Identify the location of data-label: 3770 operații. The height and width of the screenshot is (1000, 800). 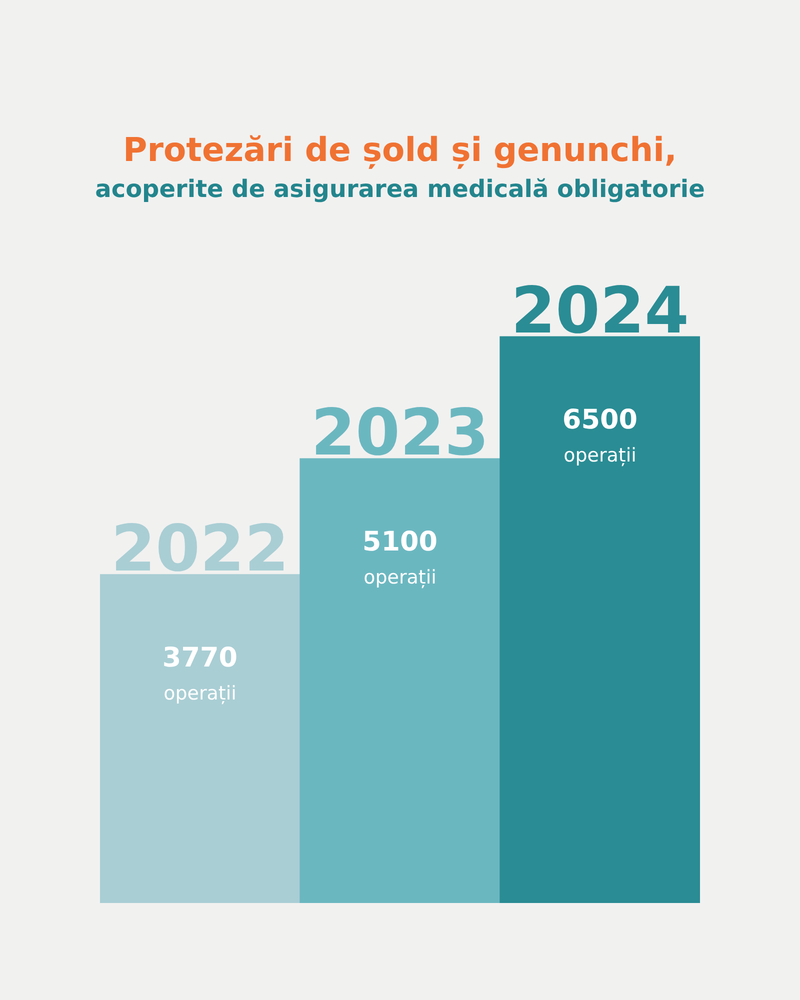
(200, 673).